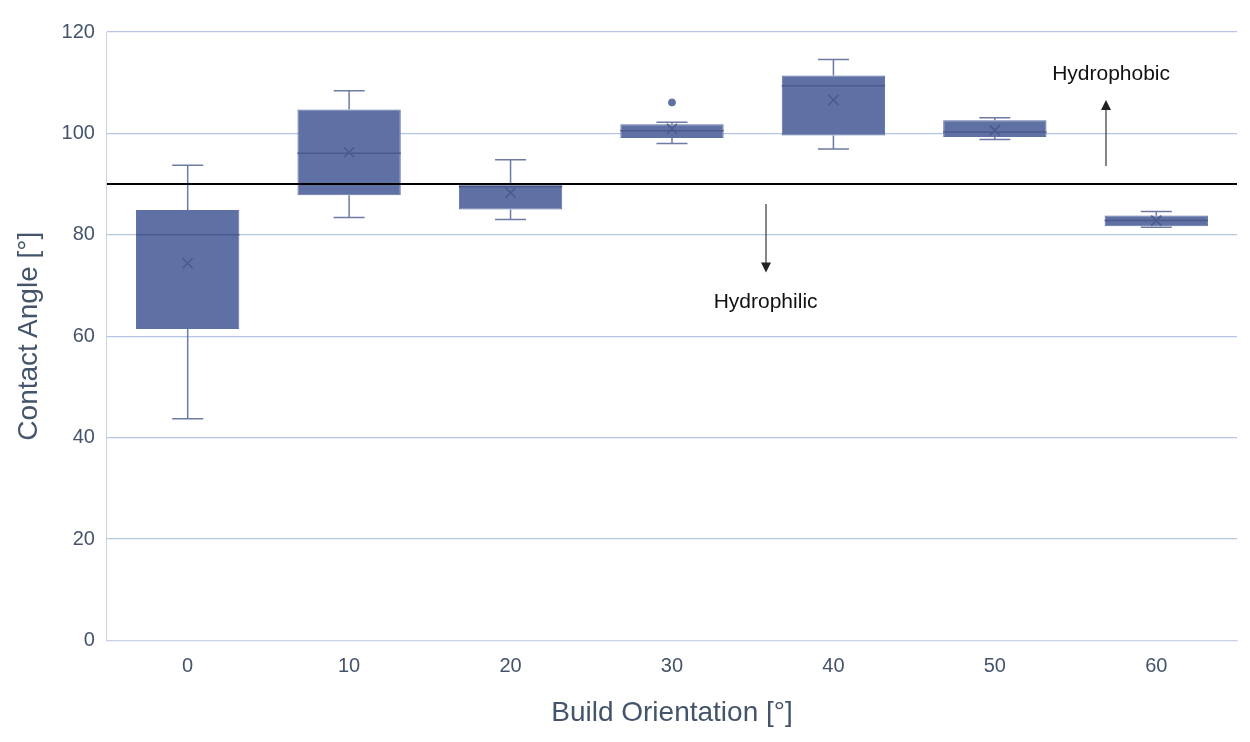  I want to click on y-tick-label: 0, so click(89, 638).